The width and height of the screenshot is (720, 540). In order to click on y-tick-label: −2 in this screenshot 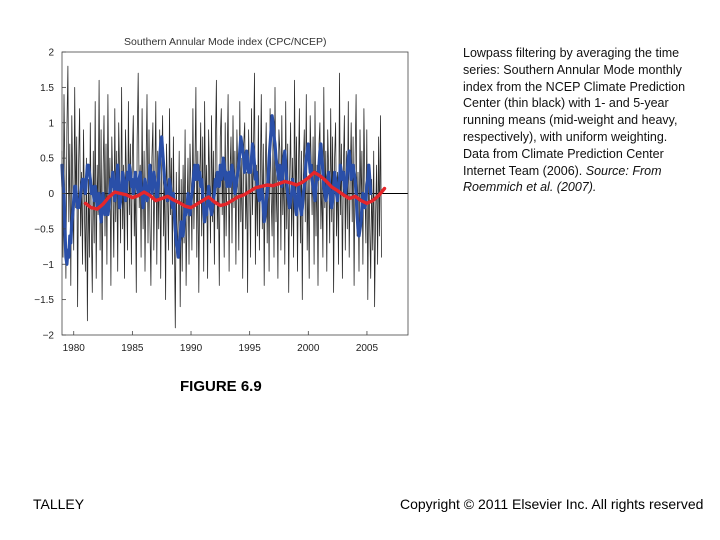, I will do `click(49, 336)`.